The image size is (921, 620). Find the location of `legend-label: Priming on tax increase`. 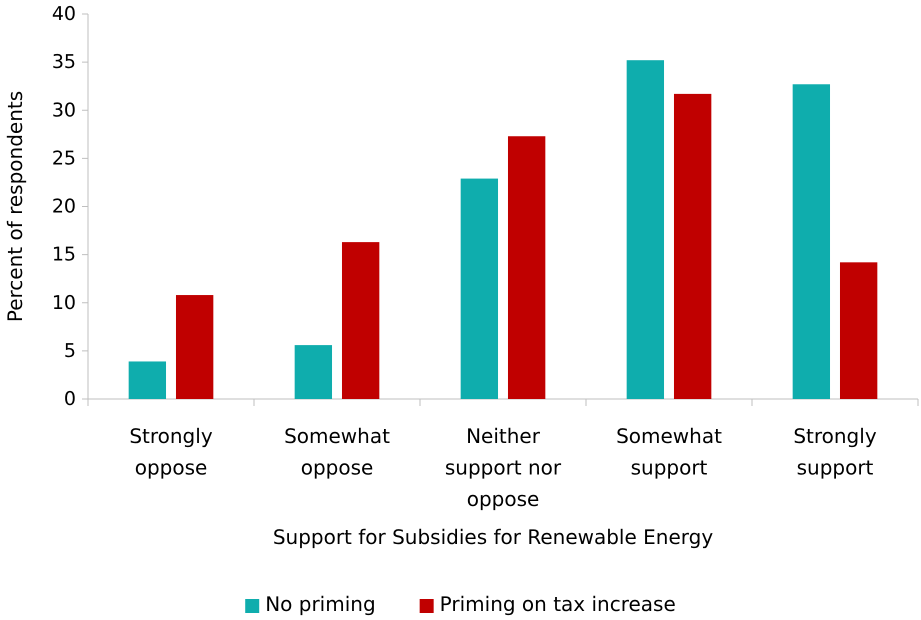

legend-label: Priming on tax increase is located at coordinates (558, 604).